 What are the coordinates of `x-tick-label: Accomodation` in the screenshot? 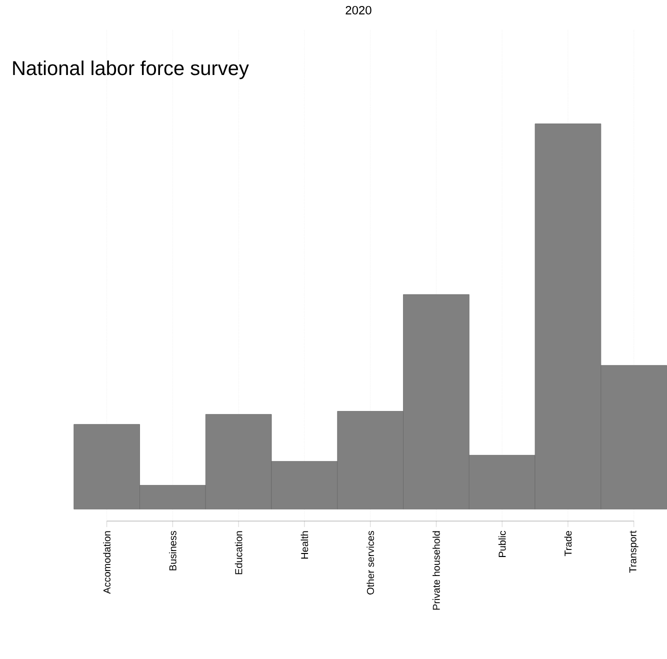 It's located at (106, 562).